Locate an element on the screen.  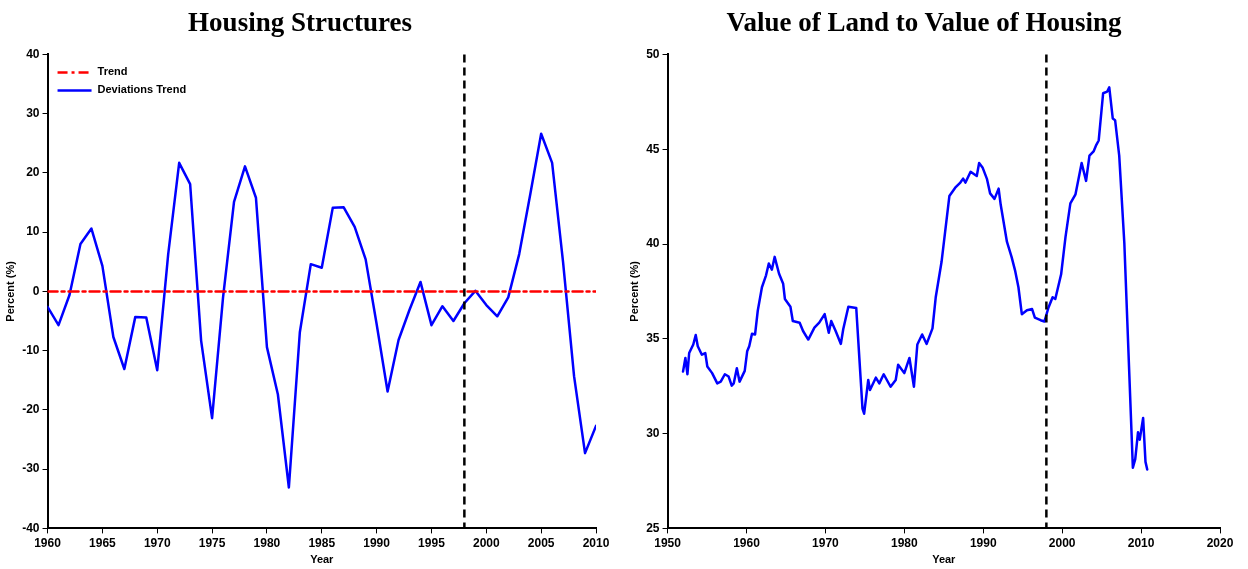
y-tick-label: 0 is located at coordinates (36, 290).